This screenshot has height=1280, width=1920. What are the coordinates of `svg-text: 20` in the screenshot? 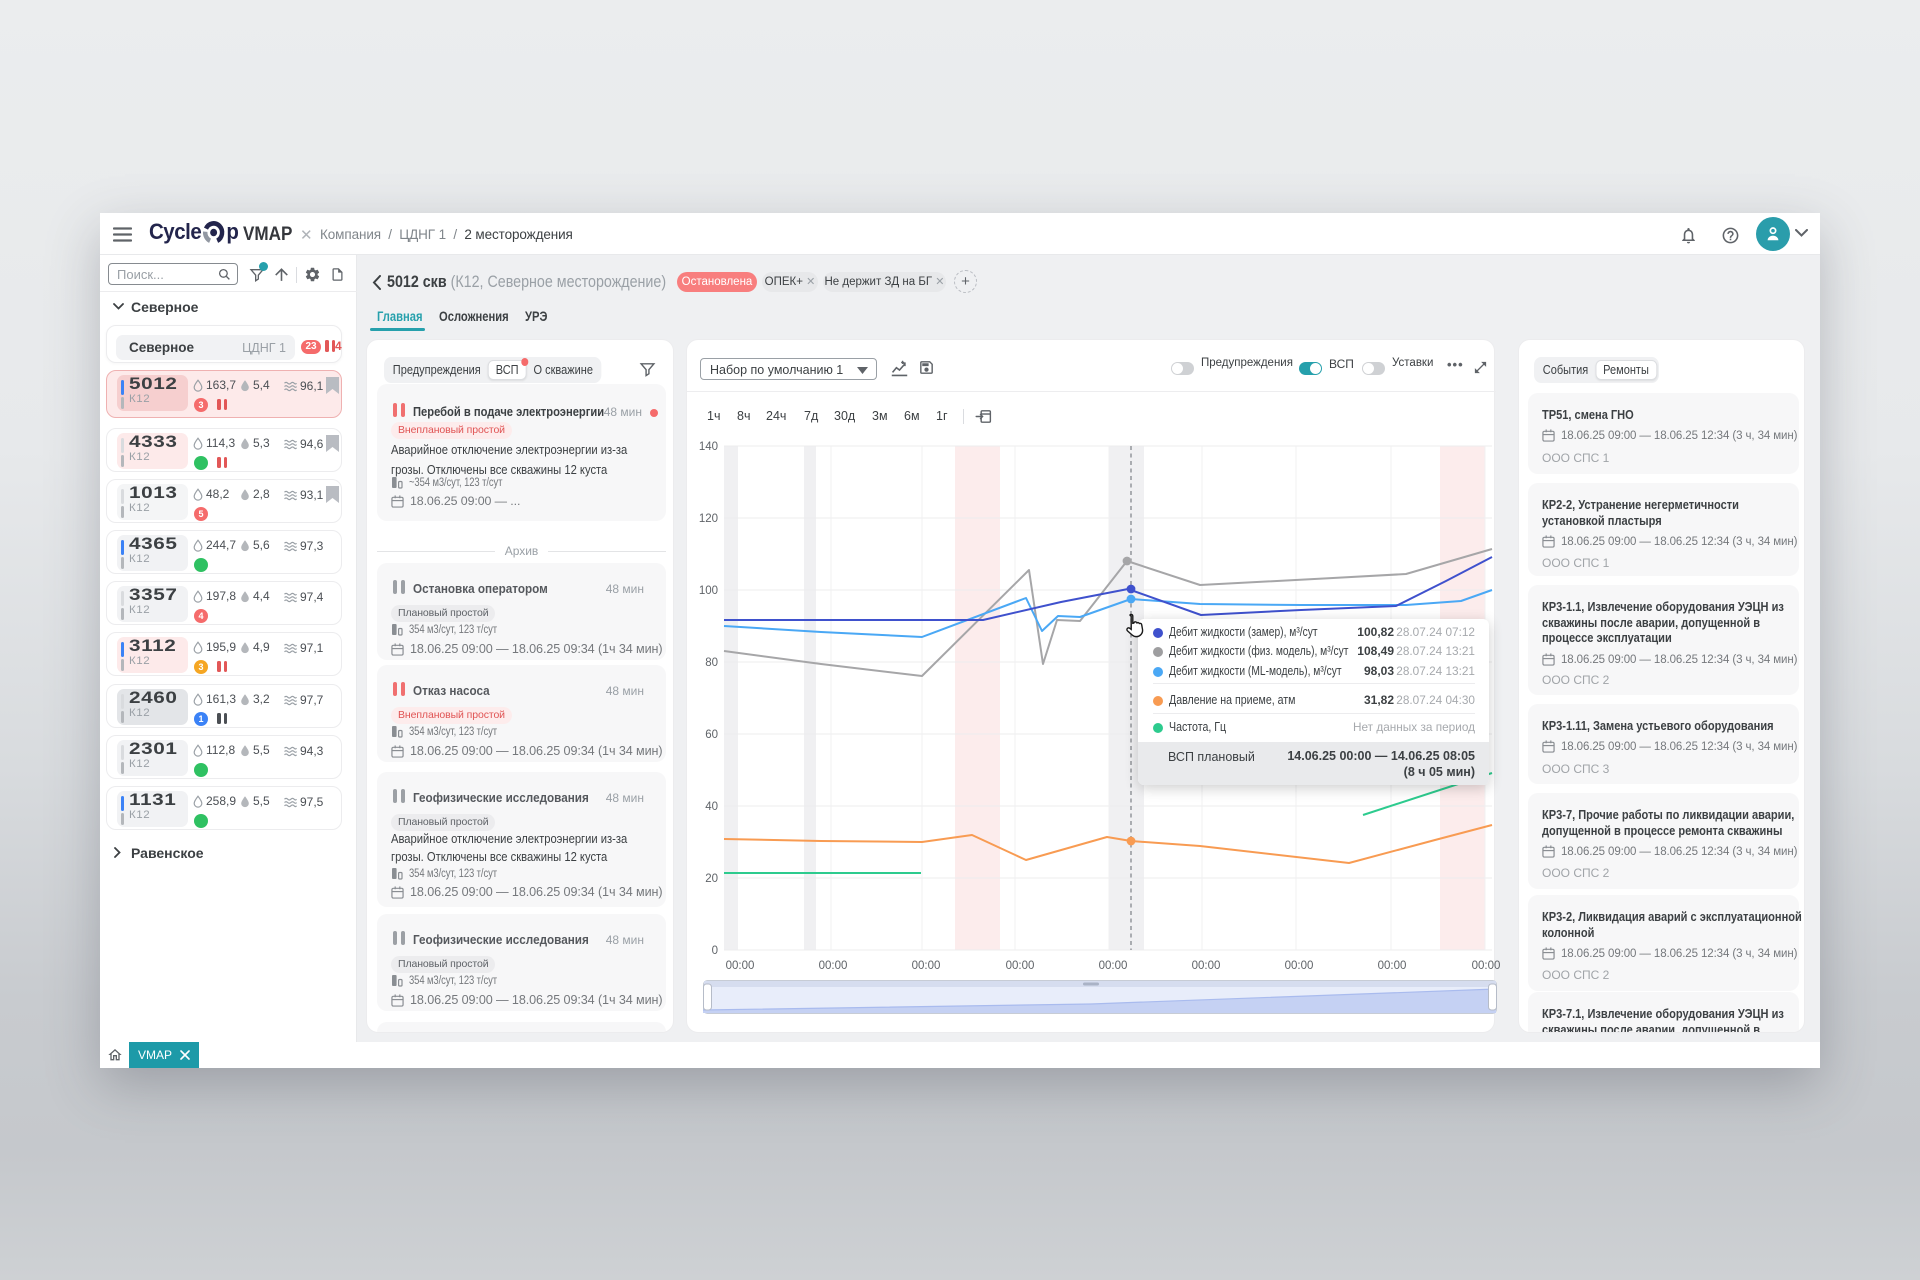 It's located at (711, 879).